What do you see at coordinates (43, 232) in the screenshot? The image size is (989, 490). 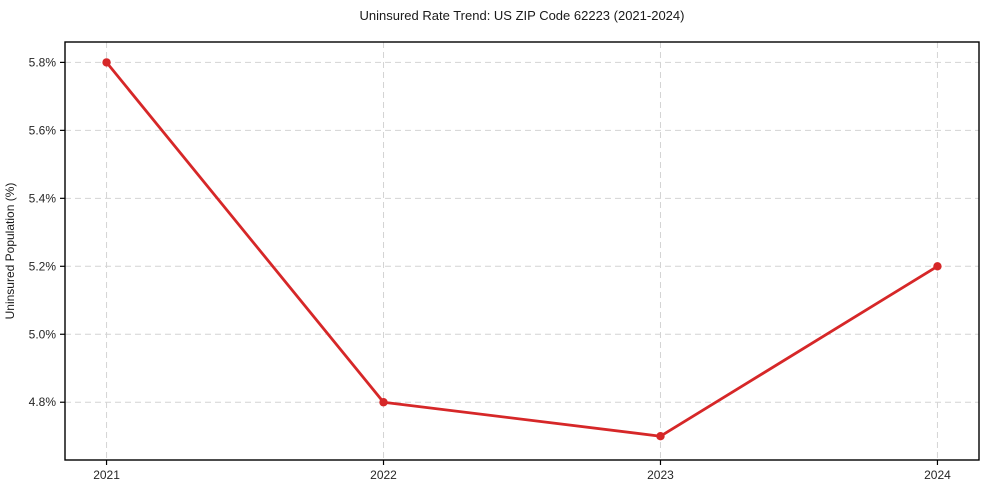 I see `y-tick-labels: 4.8% 5.0% 5.2% 5.4% 5.6% 5.8%` at bounding box center [43, 232].